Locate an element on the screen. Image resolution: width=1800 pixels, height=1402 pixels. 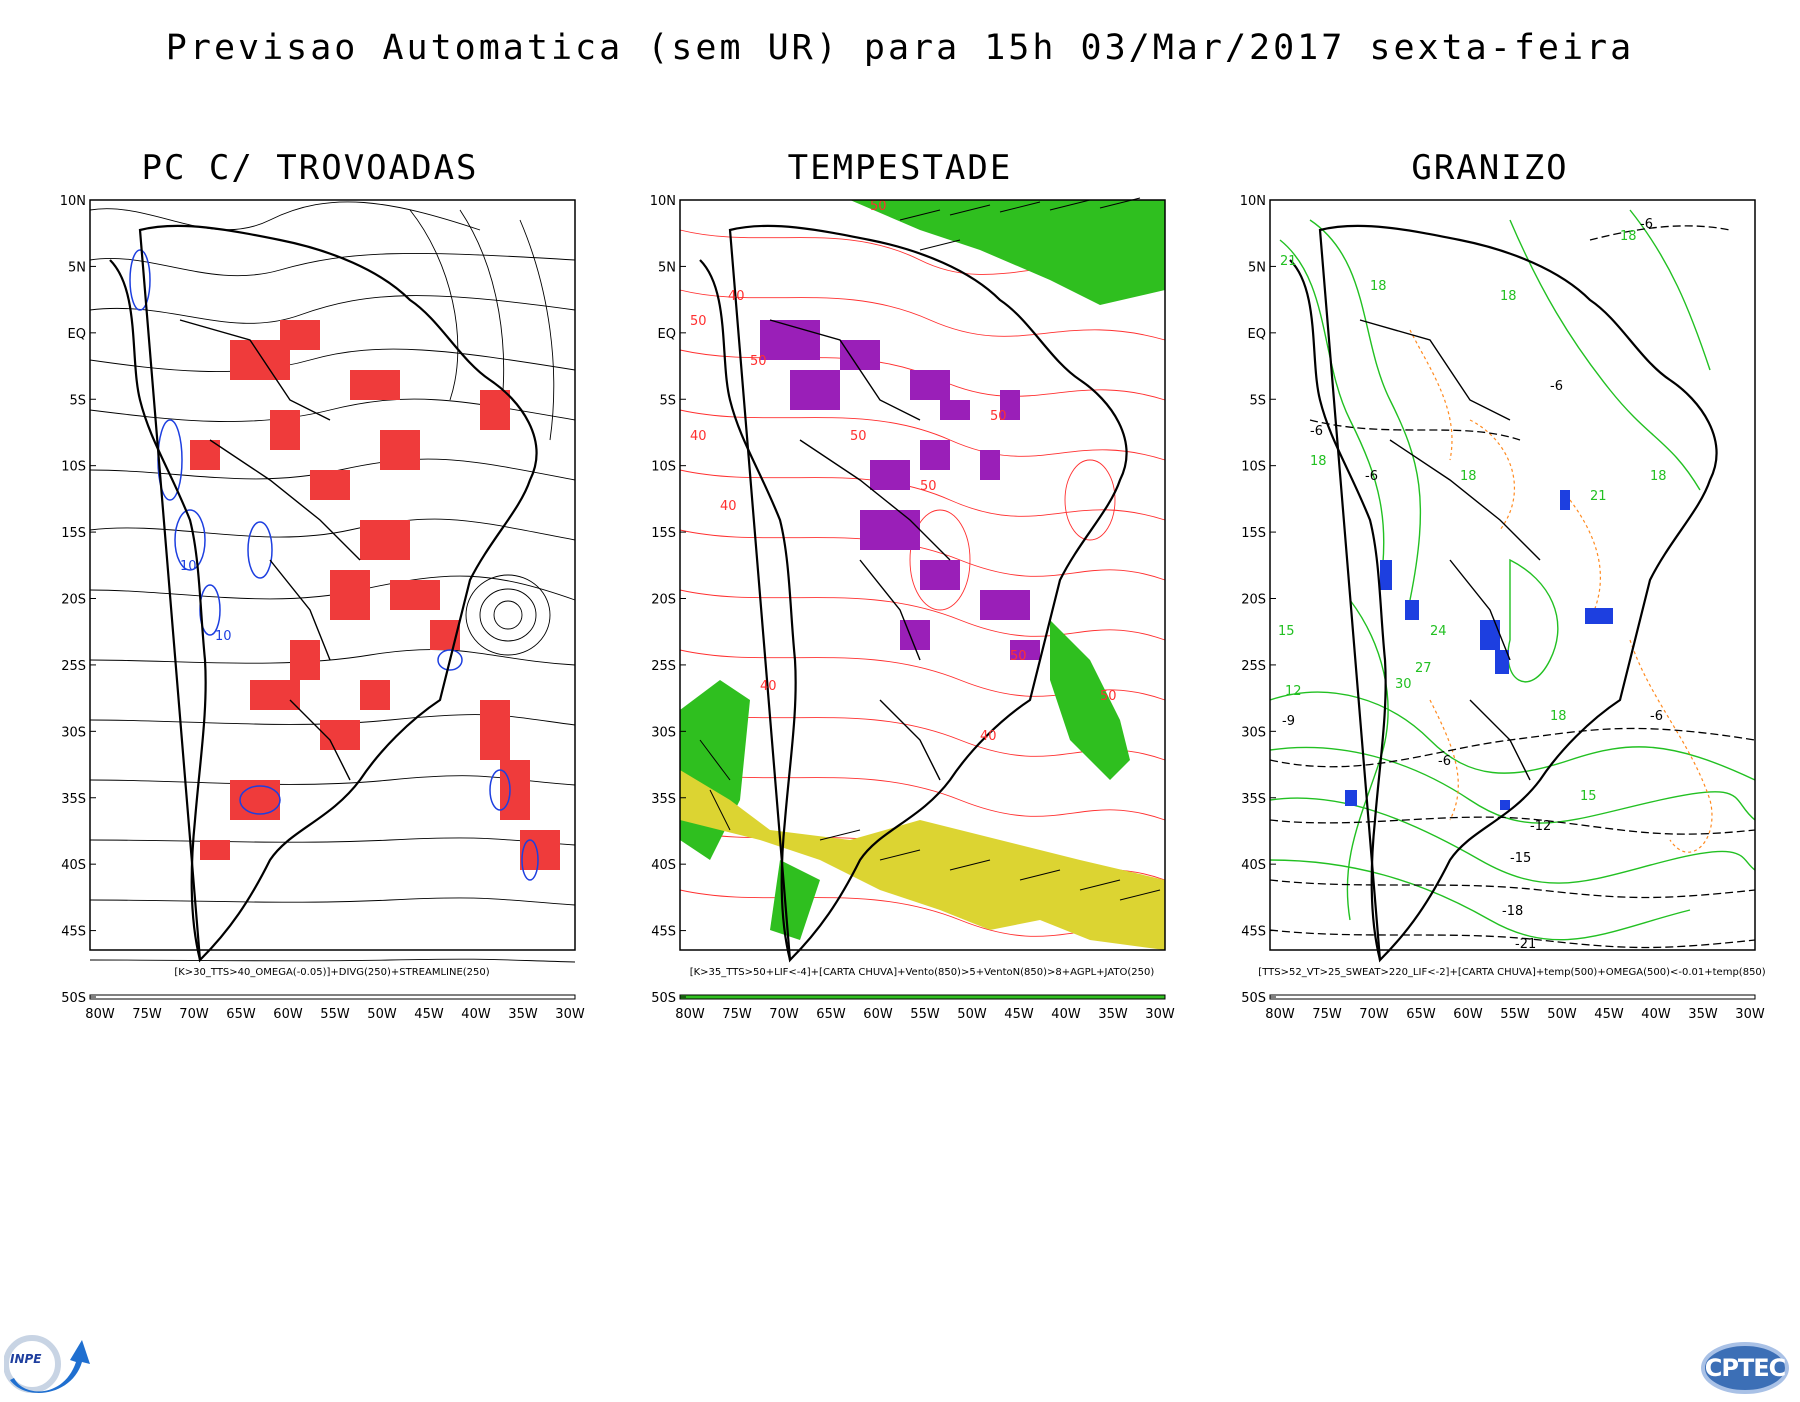
divergence-contours is located at coordinates (334, 565).